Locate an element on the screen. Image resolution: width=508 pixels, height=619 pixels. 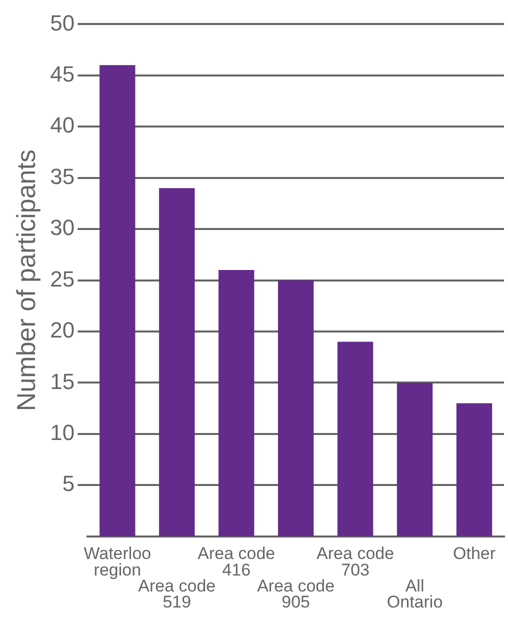
y-tick-label: 35 is located at coordinates (62, 176).